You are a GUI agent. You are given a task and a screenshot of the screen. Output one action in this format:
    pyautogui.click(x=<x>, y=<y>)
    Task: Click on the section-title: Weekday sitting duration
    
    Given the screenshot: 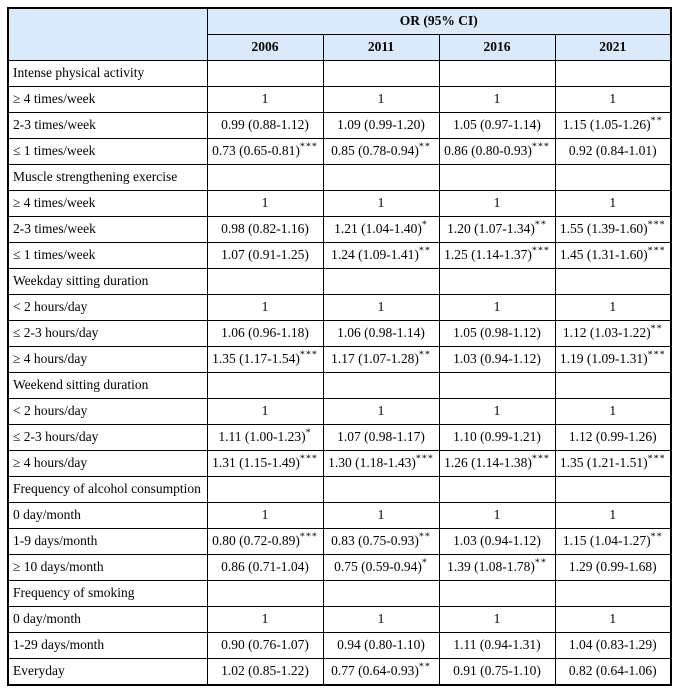 What is the action you would take?
    pyautogui.click(x=107, y=281)
    